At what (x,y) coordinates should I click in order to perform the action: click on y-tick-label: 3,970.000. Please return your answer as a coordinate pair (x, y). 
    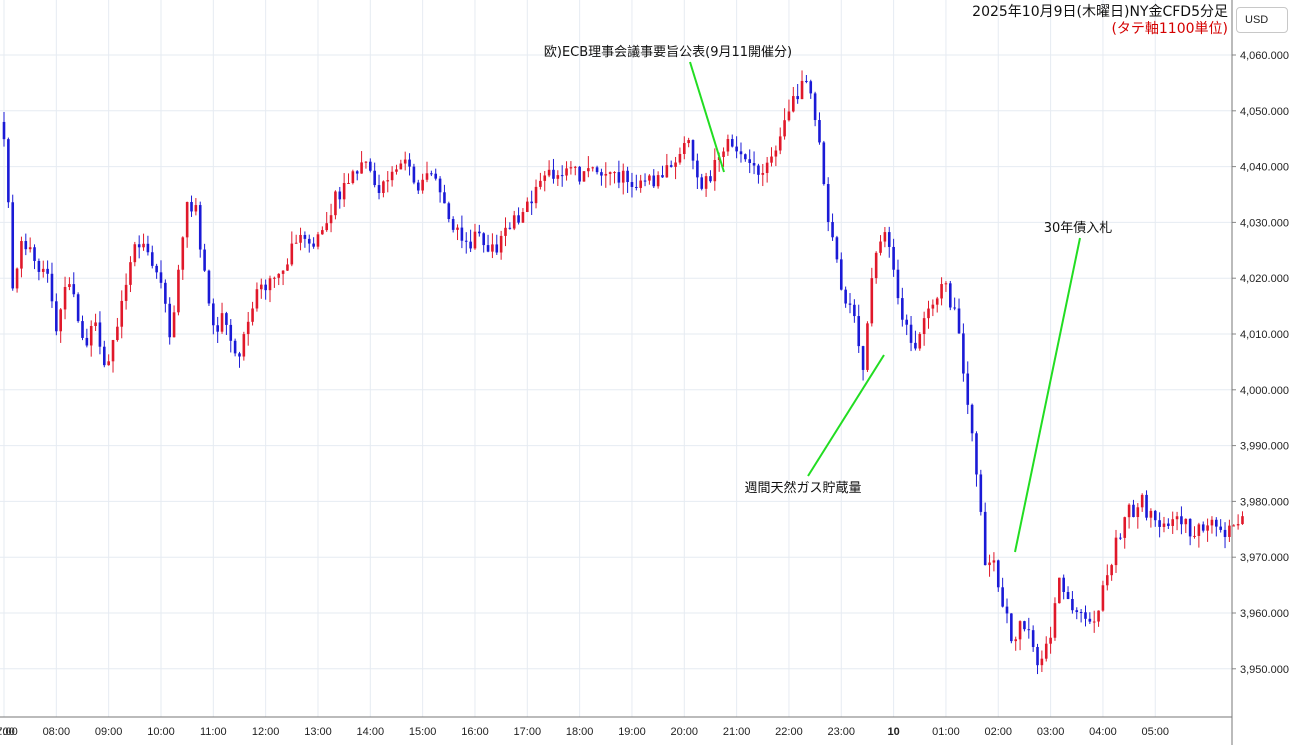
    Looking at the image, I should click on (1264, 558).